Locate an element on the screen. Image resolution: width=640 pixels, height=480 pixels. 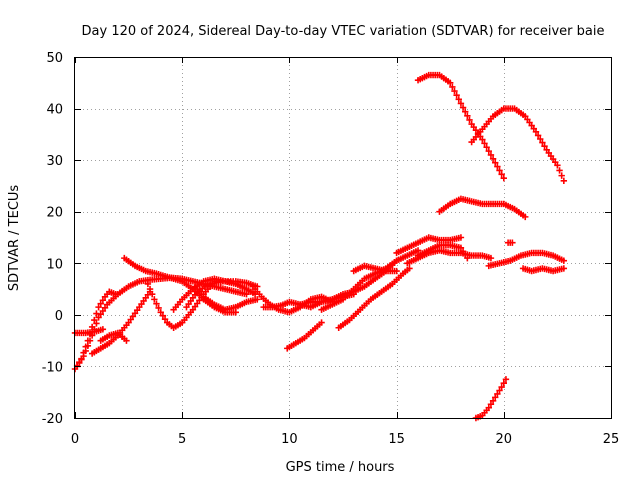
y-tick-label: 20 is located at coordinates (54, 213).